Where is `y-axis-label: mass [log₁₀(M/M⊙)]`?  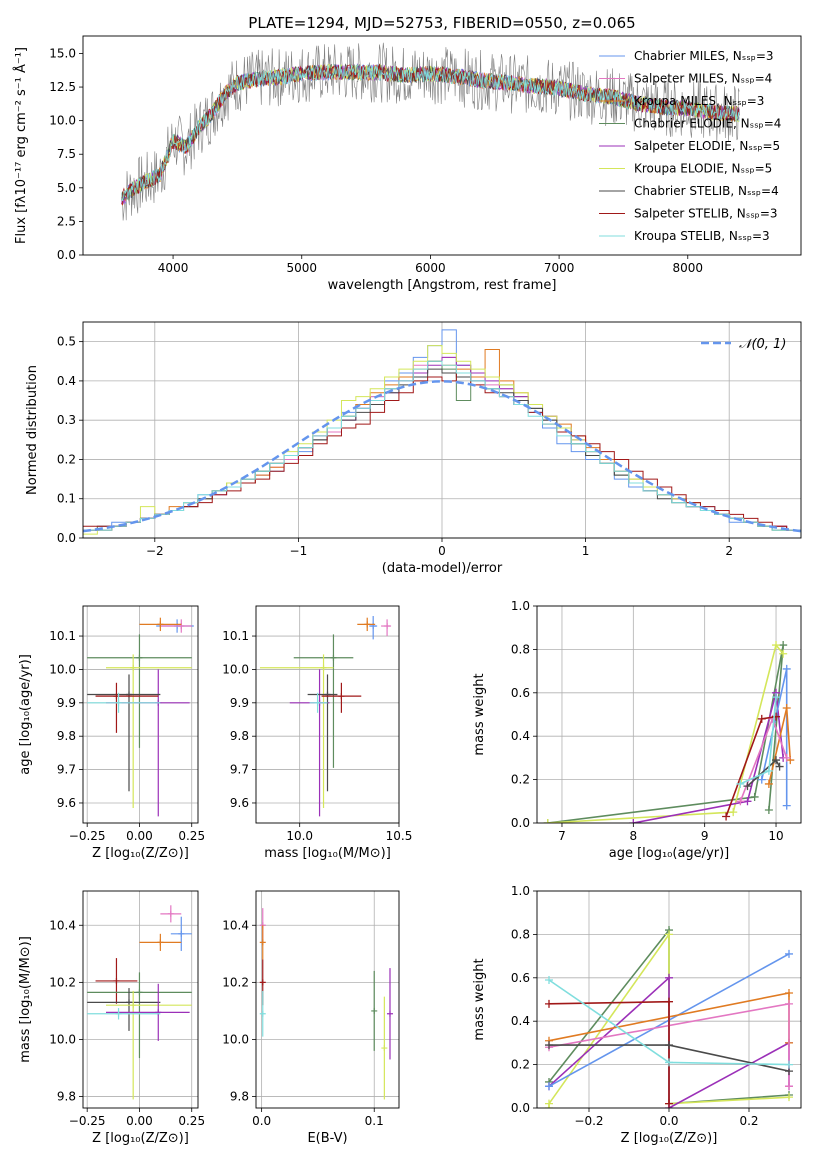 y-axis-label: mass [log₁₀(M/M⊙)] is located at coordinates (25, 999).